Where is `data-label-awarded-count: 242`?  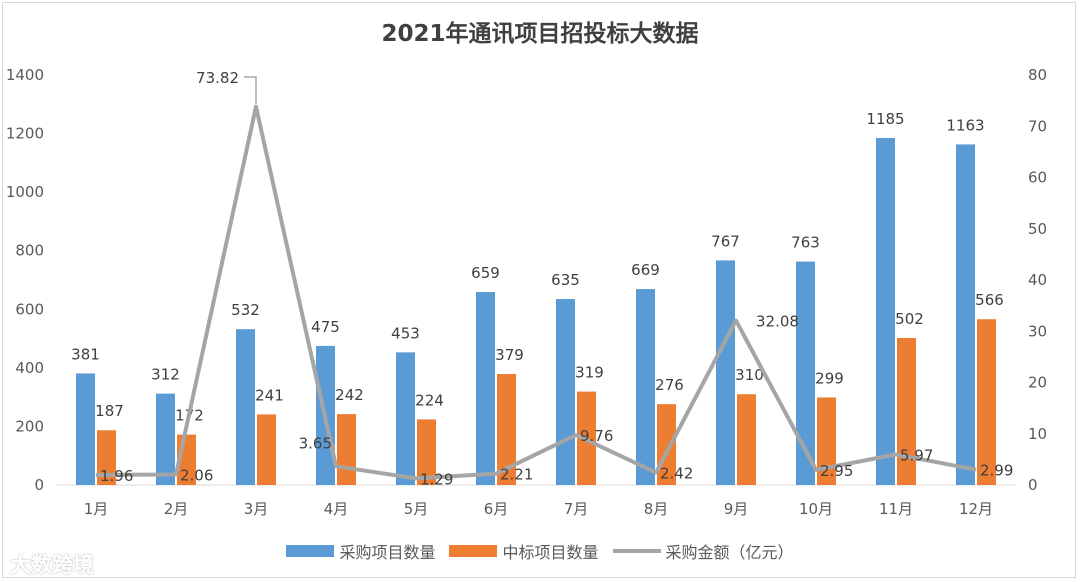
data-label-awarded-count: 242 is located at coordinates (349, 395).